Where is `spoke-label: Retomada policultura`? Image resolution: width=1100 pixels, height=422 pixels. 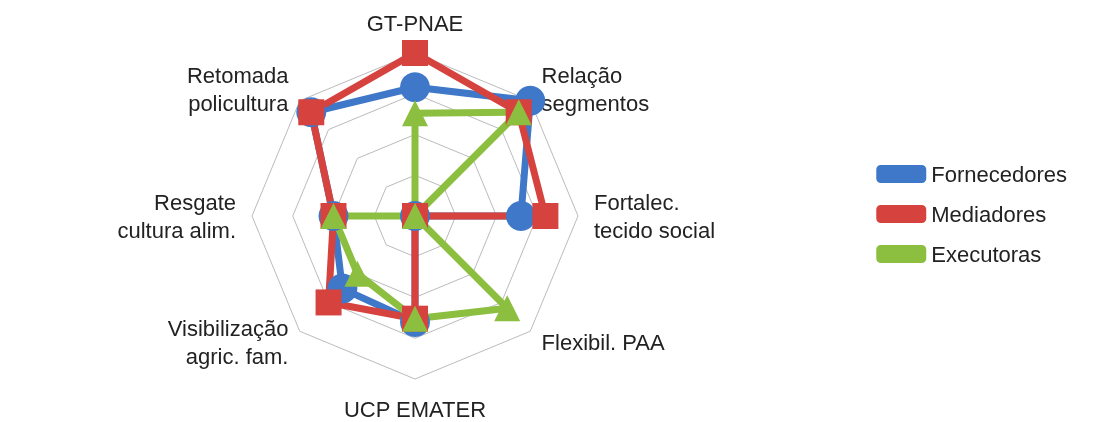 spoke-label: Retomada policultura is located at coordinates (238, 89).